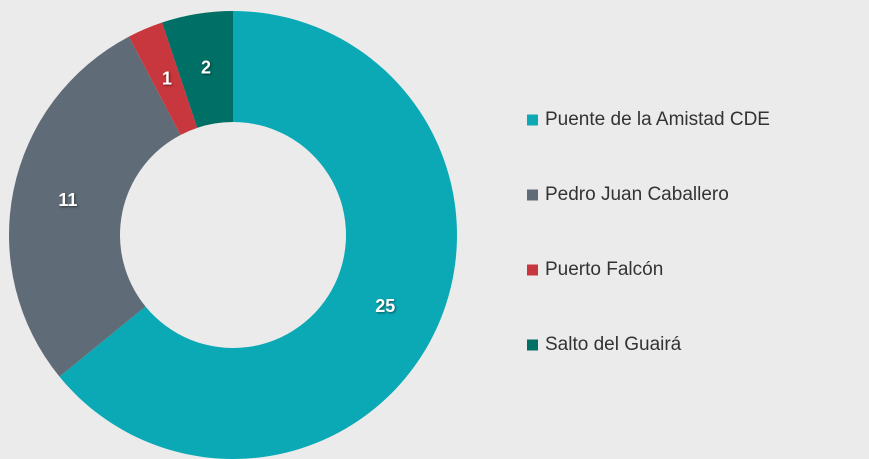  Describe the element at coordinates (657, 119) in the screenshot. I see `legend-label: Puente de la Amistad CDE` at that location.